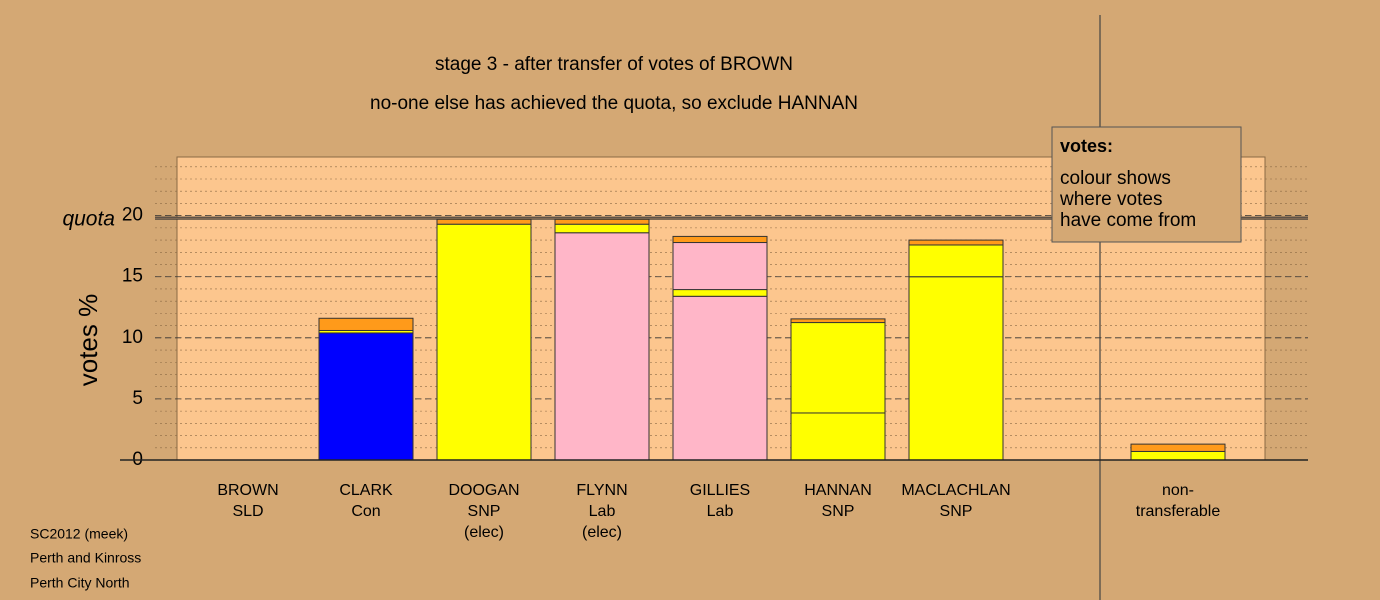 This screenshot has height=600, width=1380. I want to click on y-tick-label: 15, so click(132, 276).